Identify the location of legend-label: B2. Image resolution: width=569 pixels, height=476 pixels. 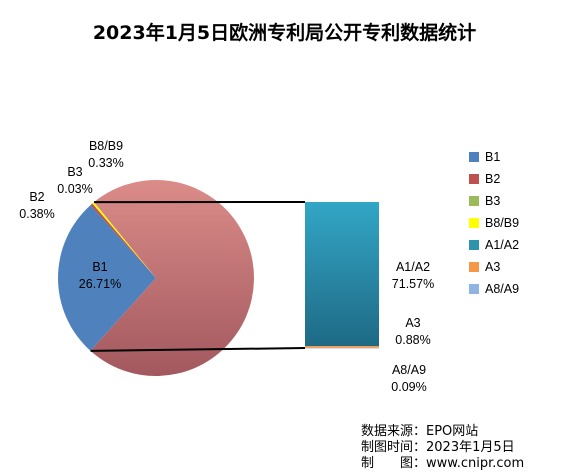
(493, 179).